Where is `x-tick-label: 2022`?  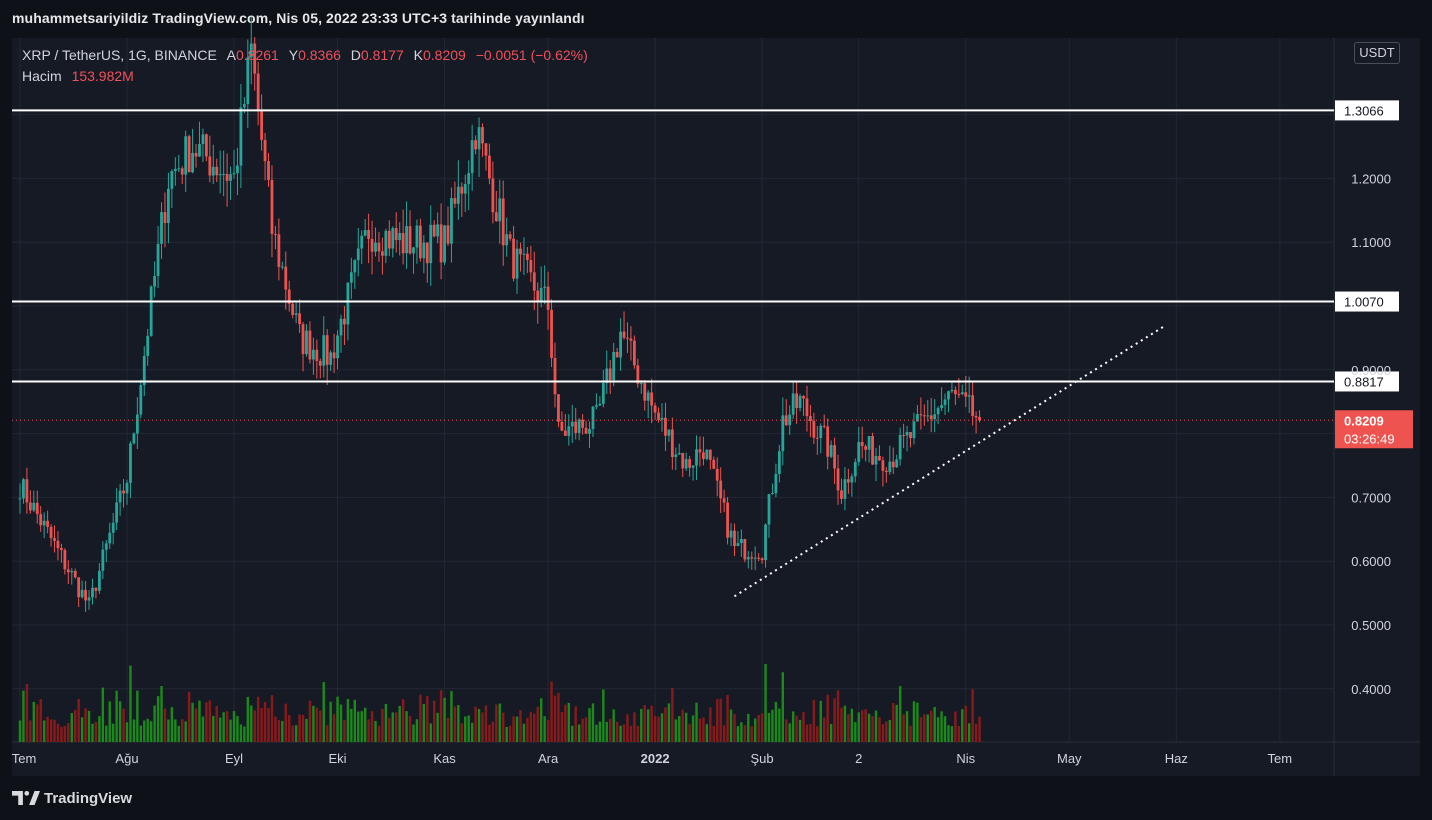 x-tick-label: 2022 is located at coordinates (655, 758).